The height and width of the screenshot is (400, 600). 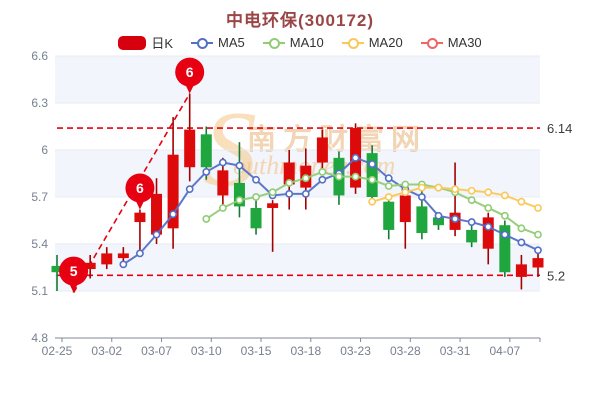 What do you see at coordinates (355, 351) in the screenshot?
I see `x-axis-label: 03-23` at bounding box center [355, 351].